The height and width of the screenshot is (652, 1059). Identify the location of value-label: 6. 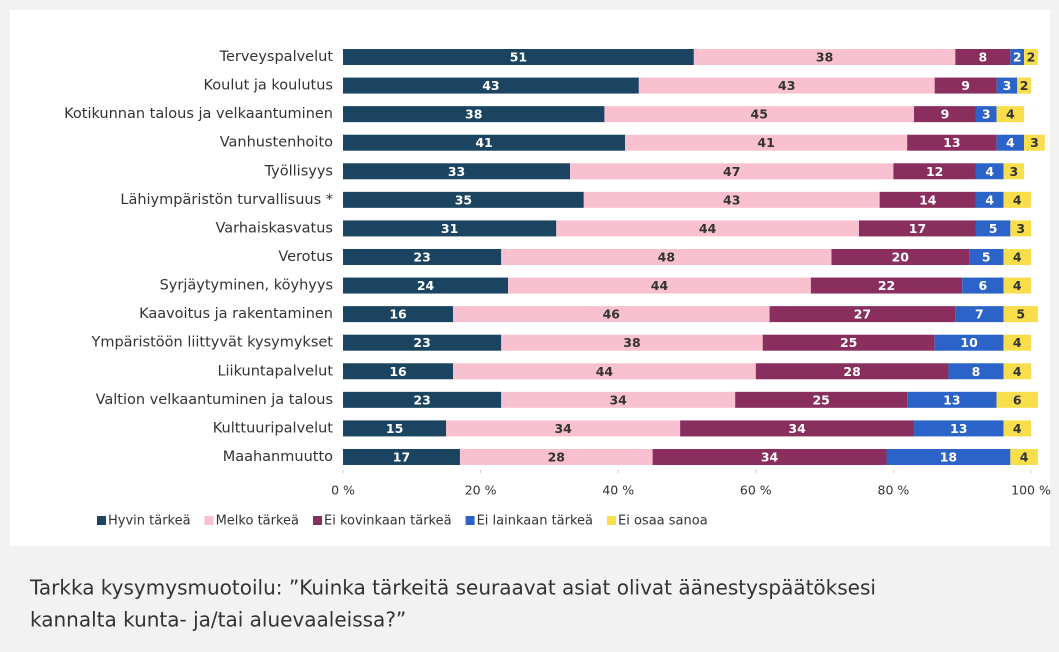
(982, 285).